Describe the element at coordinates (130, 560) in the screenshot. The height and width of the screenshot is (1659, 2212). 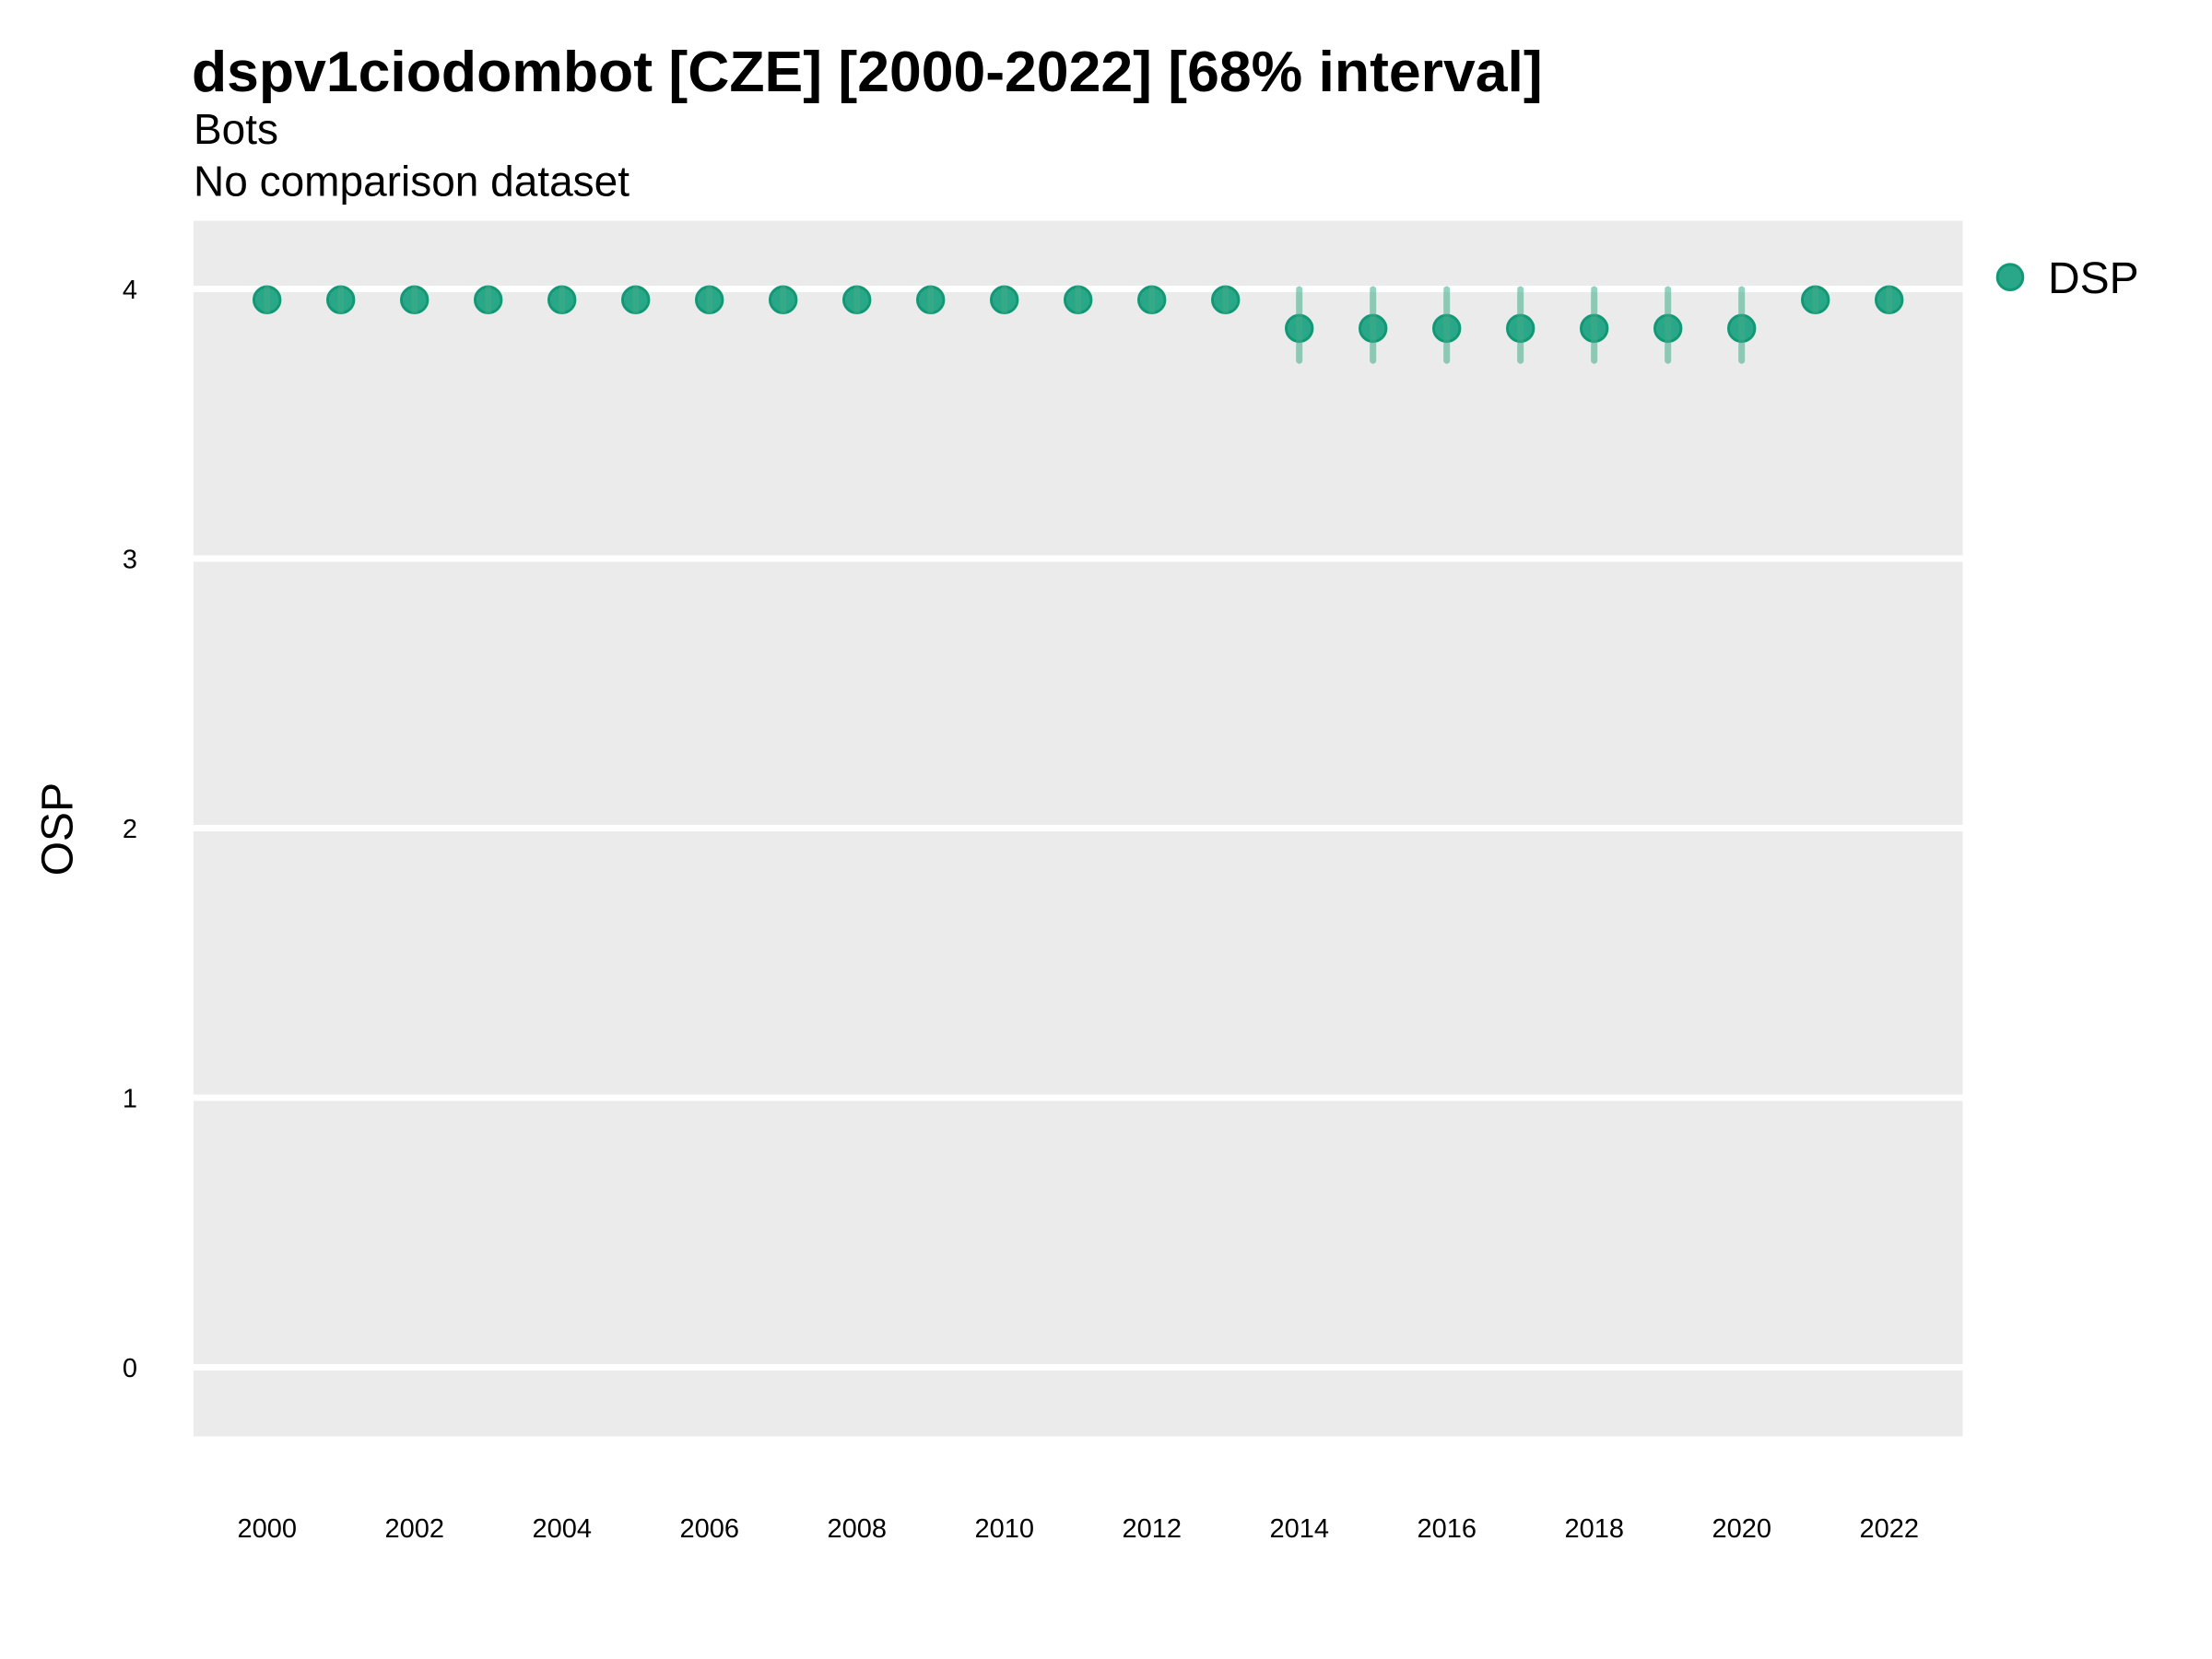
I see `svg-text: 3` at that location.